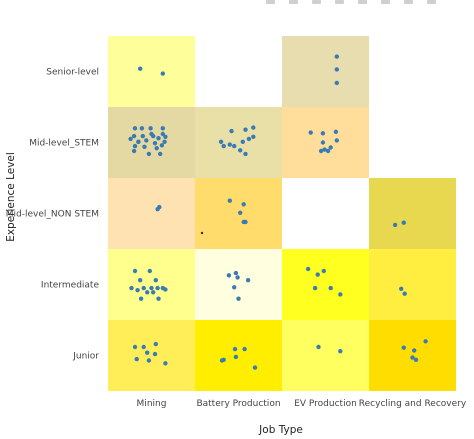  What do you see at coordinates (362, 2) in the screenshot?
I see `lasso-icon` at bounding box center [362, 2].